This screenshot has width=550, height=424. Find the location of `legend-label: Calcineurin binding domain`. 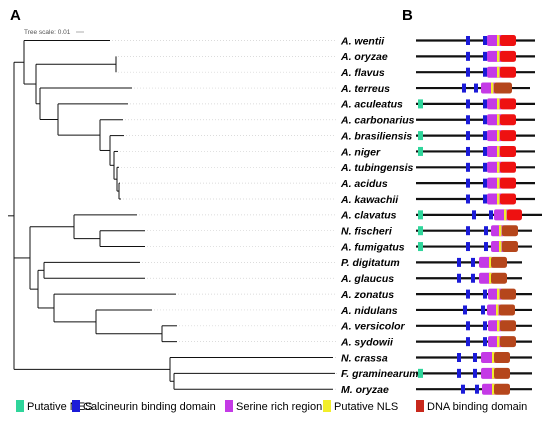

legend-label: Calcineurin binding domain is located at coordinates (149, 407).